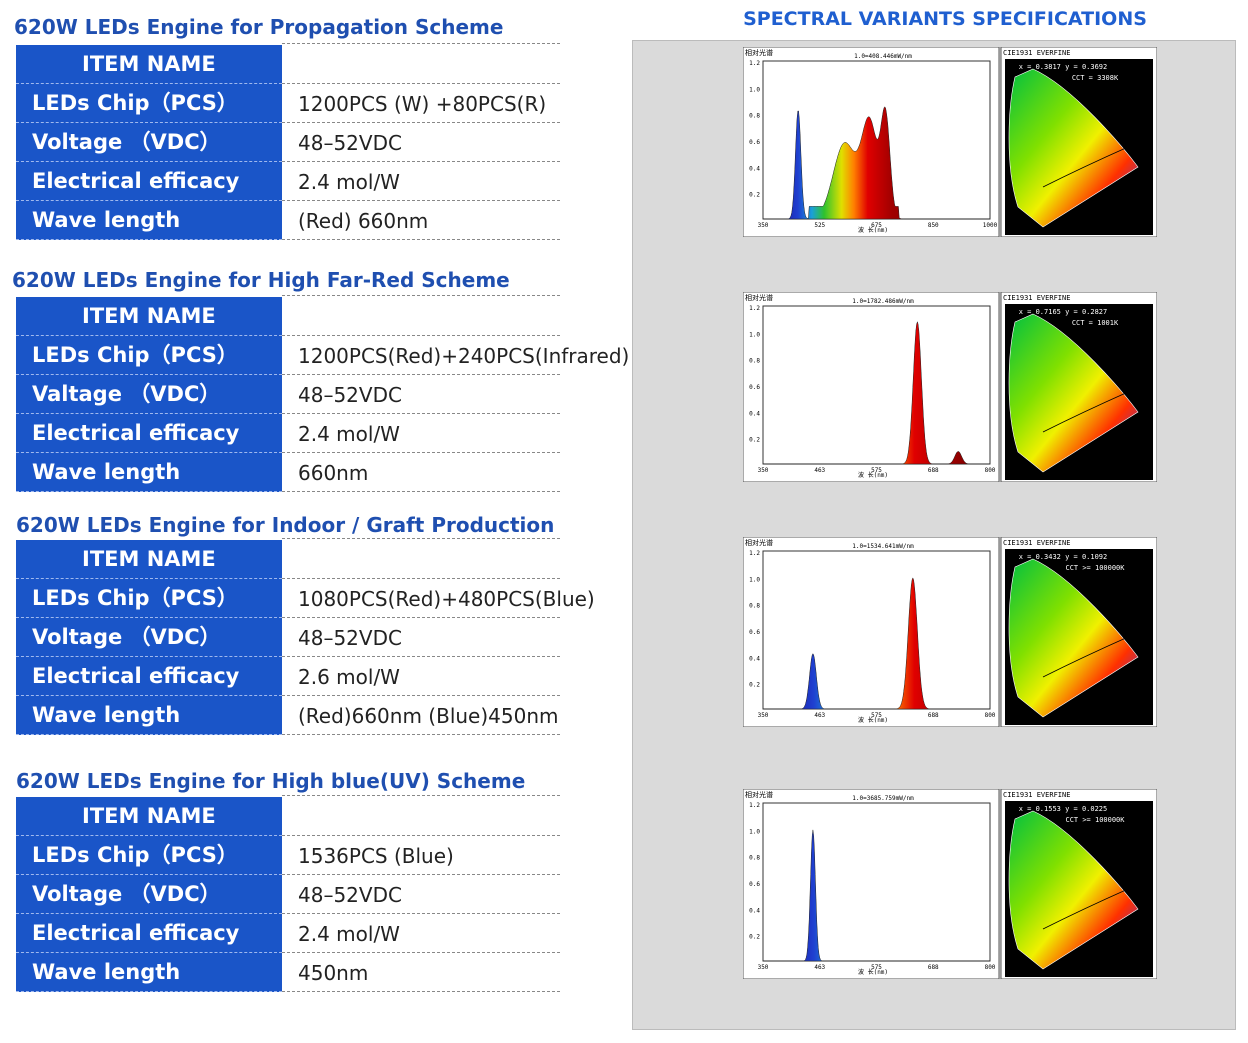  I want to click on table-row: Valtage （VDC） 48–52VDC, so click(288, 394).